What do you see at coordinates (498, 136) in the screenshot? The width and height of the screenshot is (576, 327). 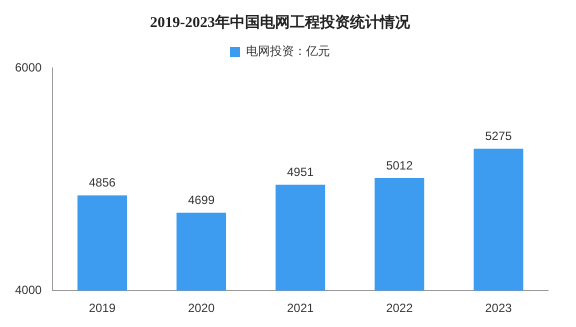 I see `data-label: 5275` at bounding box center [498, 136].